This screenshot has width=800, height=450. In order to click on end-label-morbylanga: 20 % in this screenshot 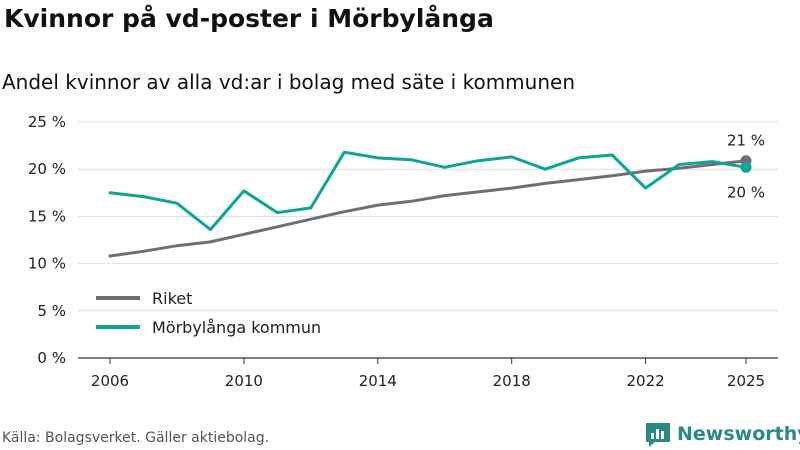, I will do `click(746, 192)`.